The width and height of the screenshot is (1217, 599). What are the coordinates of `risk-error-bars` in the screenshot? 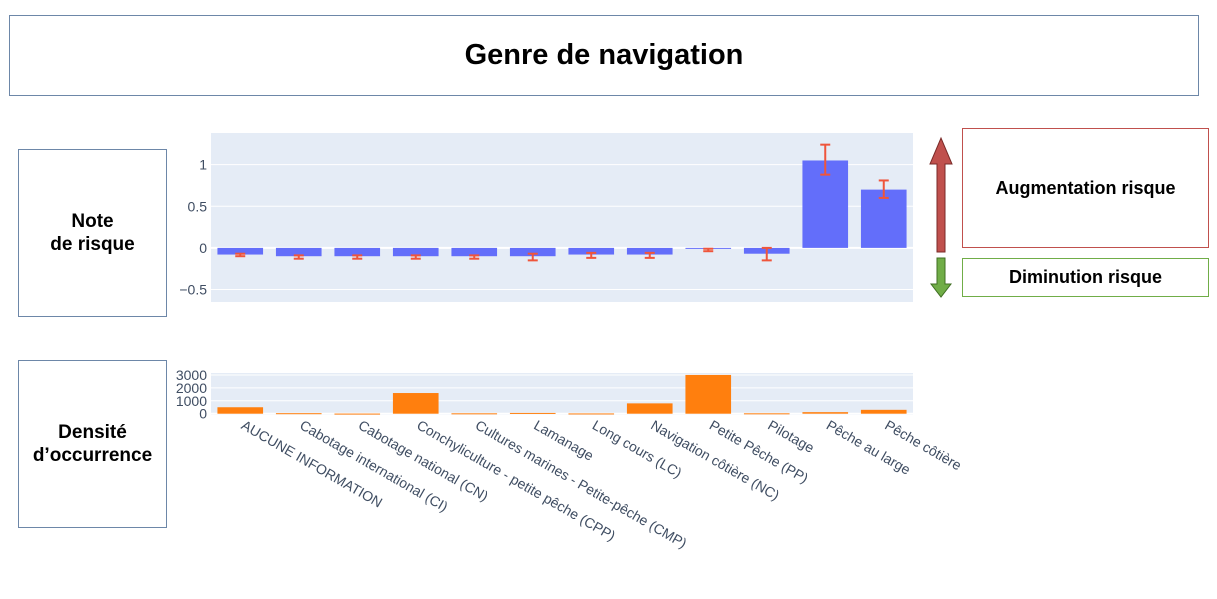 It's located at (562, 202).